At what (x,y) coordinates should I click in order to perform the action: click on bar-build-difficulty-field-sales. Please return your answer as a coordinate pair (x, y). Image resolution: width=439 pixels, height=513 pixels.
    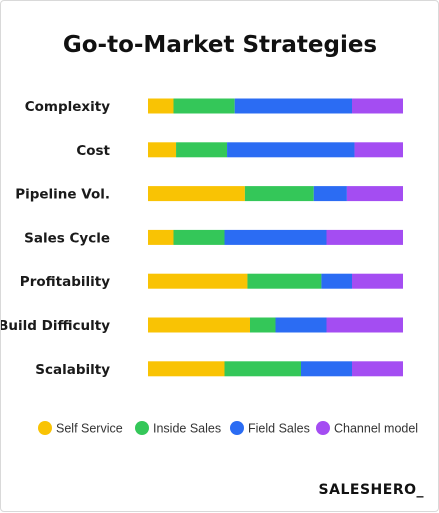
    Looking at the image, I should click on (301, 325).